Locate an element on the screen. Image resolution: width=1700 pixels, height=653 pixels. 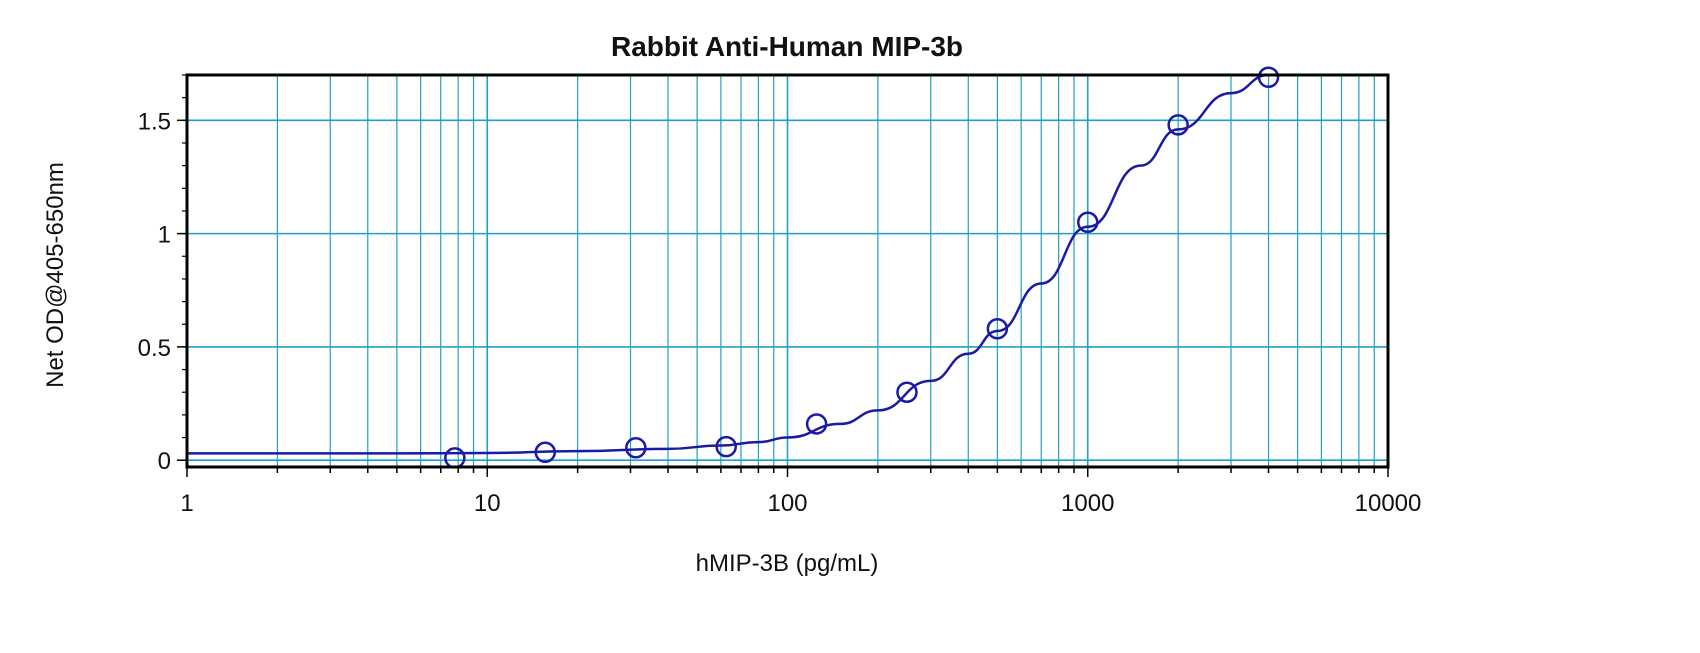
x-tick-label: 1 is located at coordinates (186, 503).